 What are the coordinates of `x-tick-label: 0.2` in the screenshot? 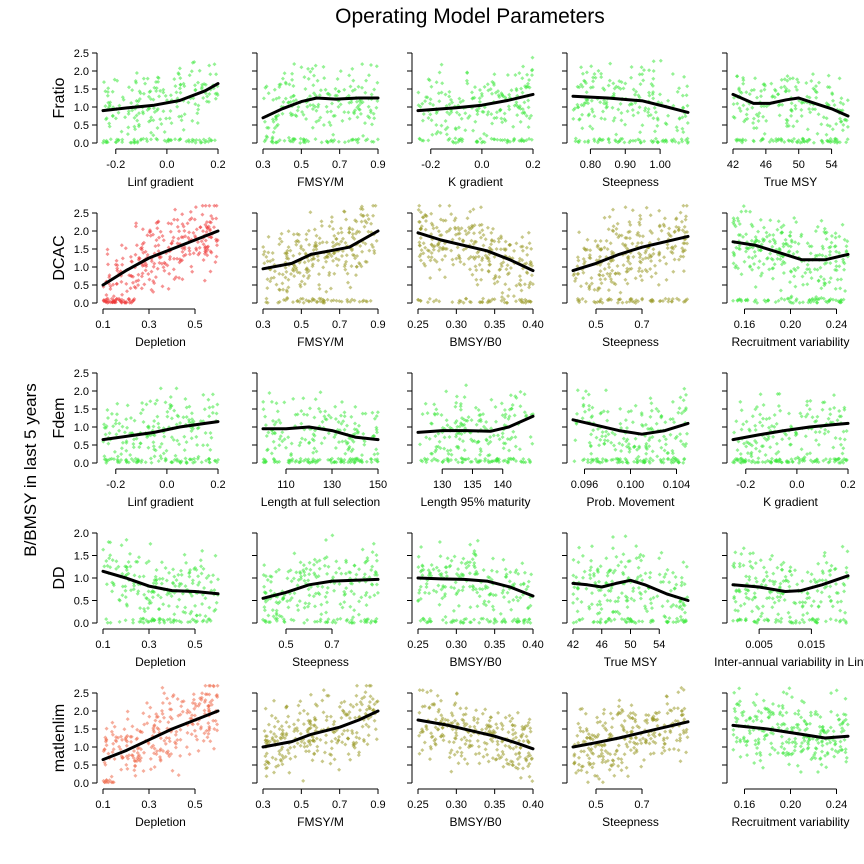 It's located at (532, 165).